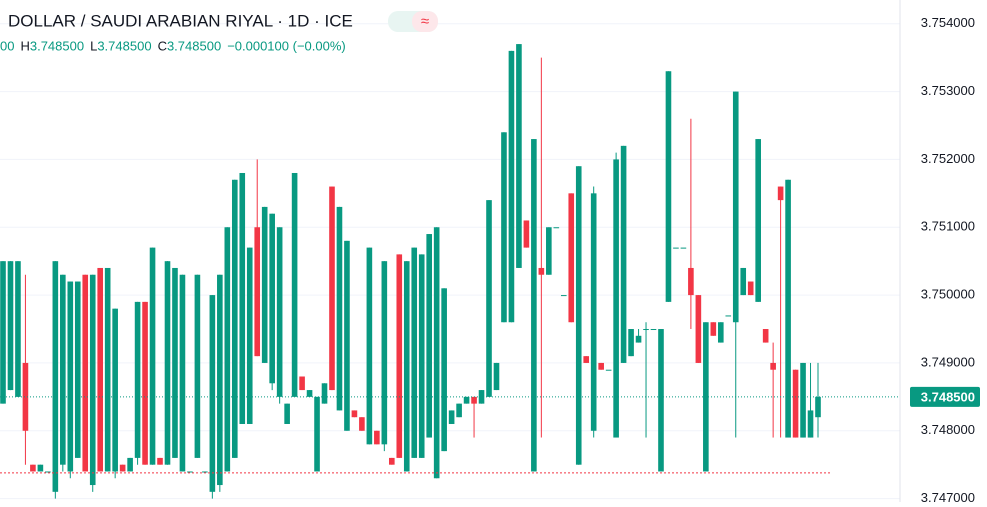  I want to click on y-tick-label: 3.754000, so click(948, 22).